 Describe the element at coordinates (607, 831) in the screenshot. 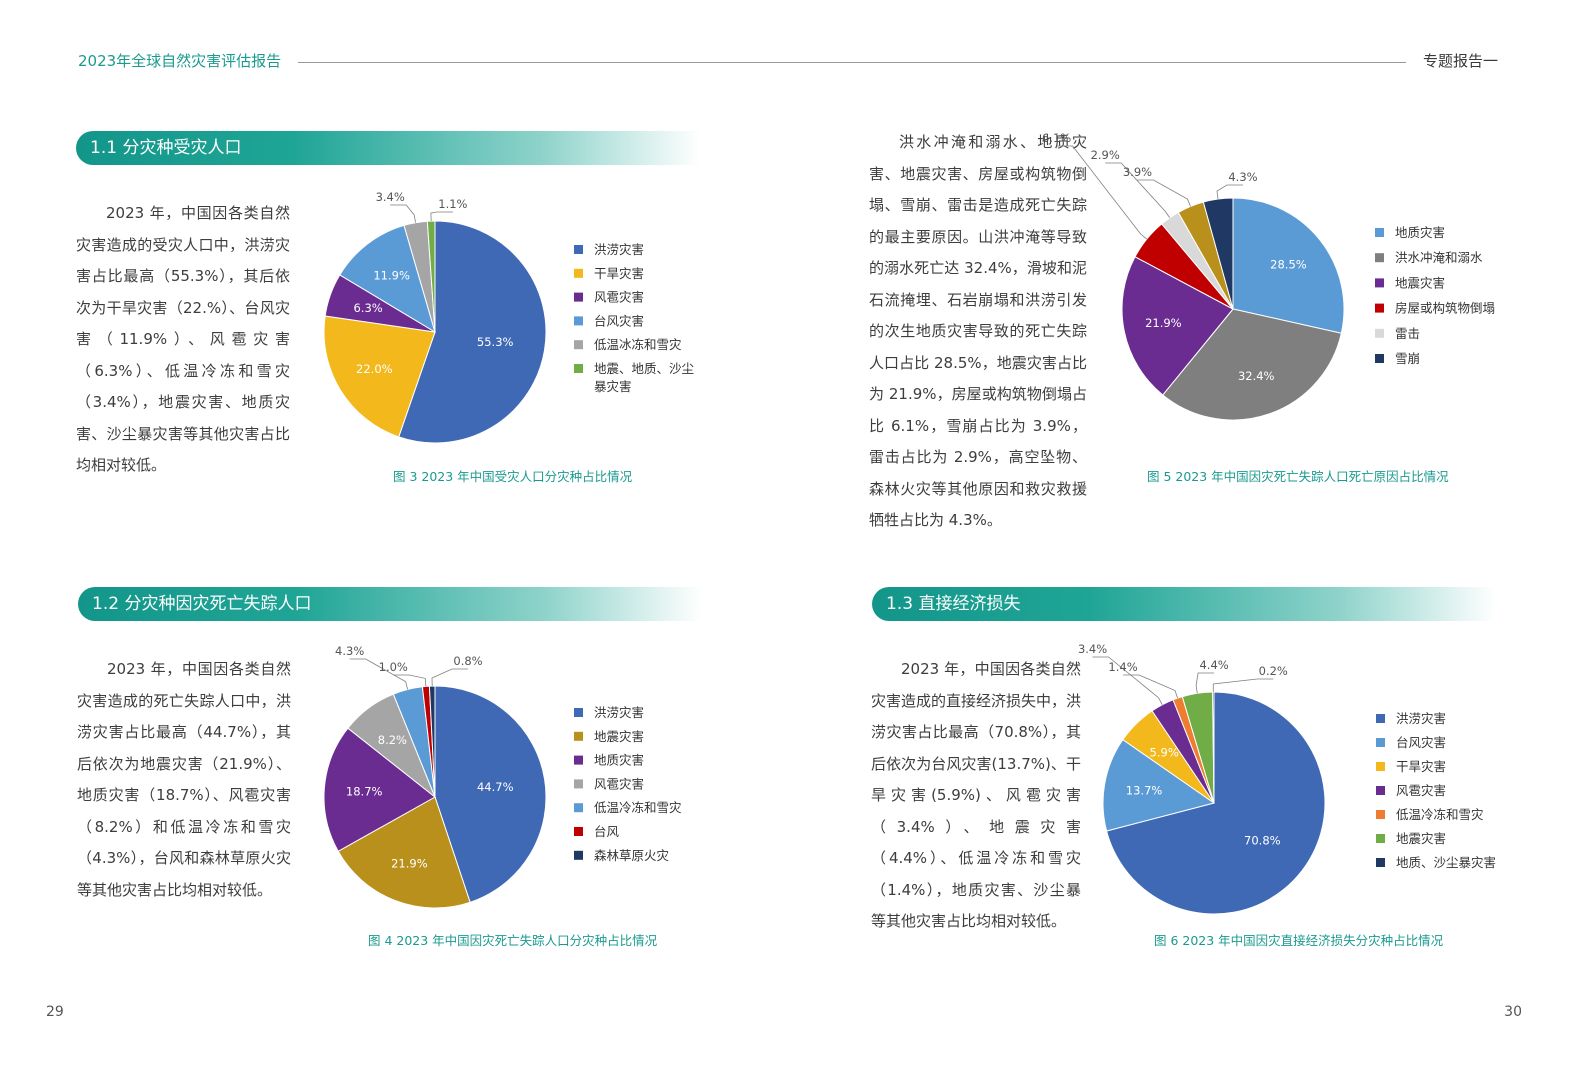

I see `legend-label: 台风` at that location.